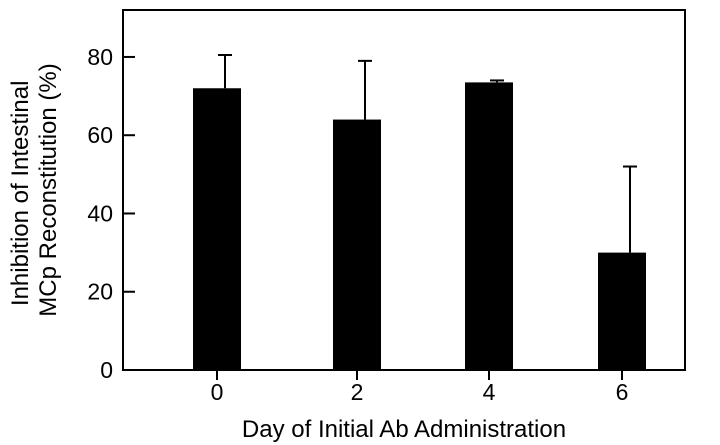  What do you see at coordinates (489, 392) in the screenshot?
I see `x-tick-label-4: 4` at bounding box center [489, 392].